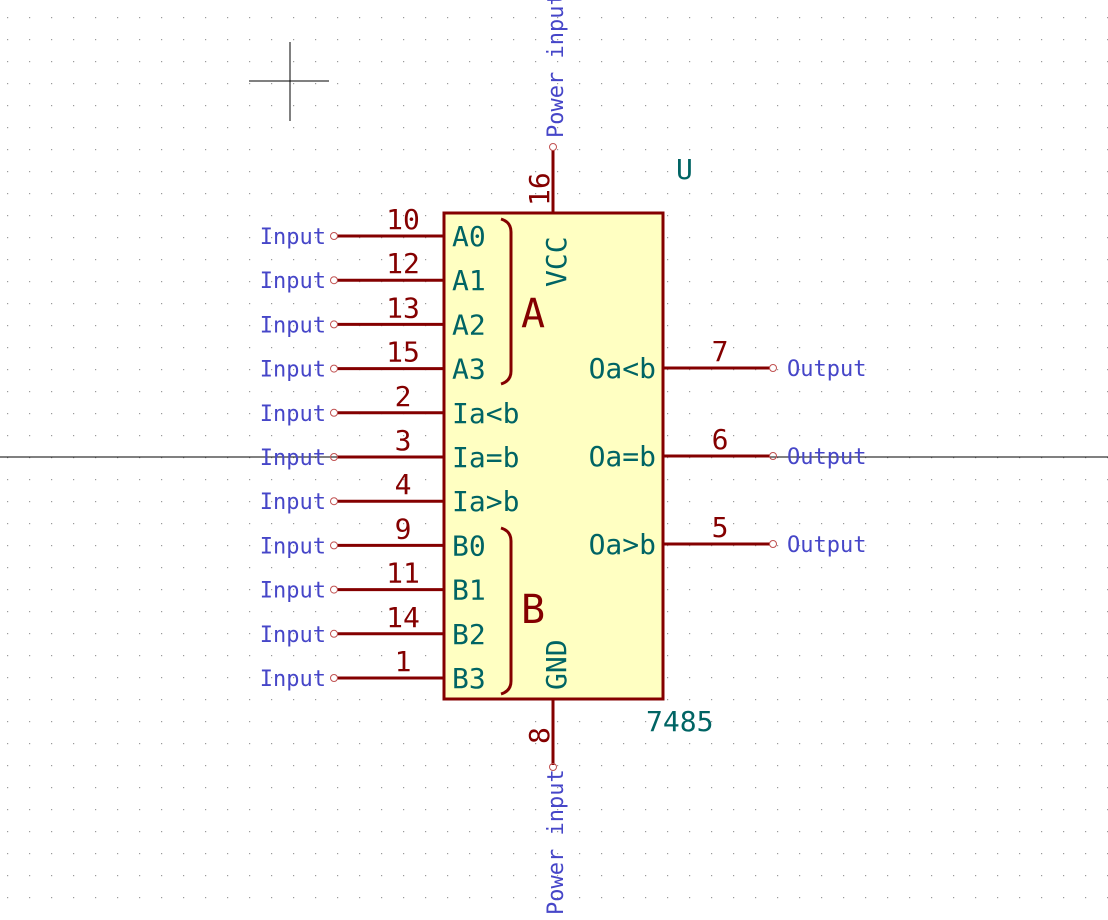 The width and height of the screenshot is (1108, 920). I want to click on pin-gnd: 8 GND Power input, so click(548, 777).